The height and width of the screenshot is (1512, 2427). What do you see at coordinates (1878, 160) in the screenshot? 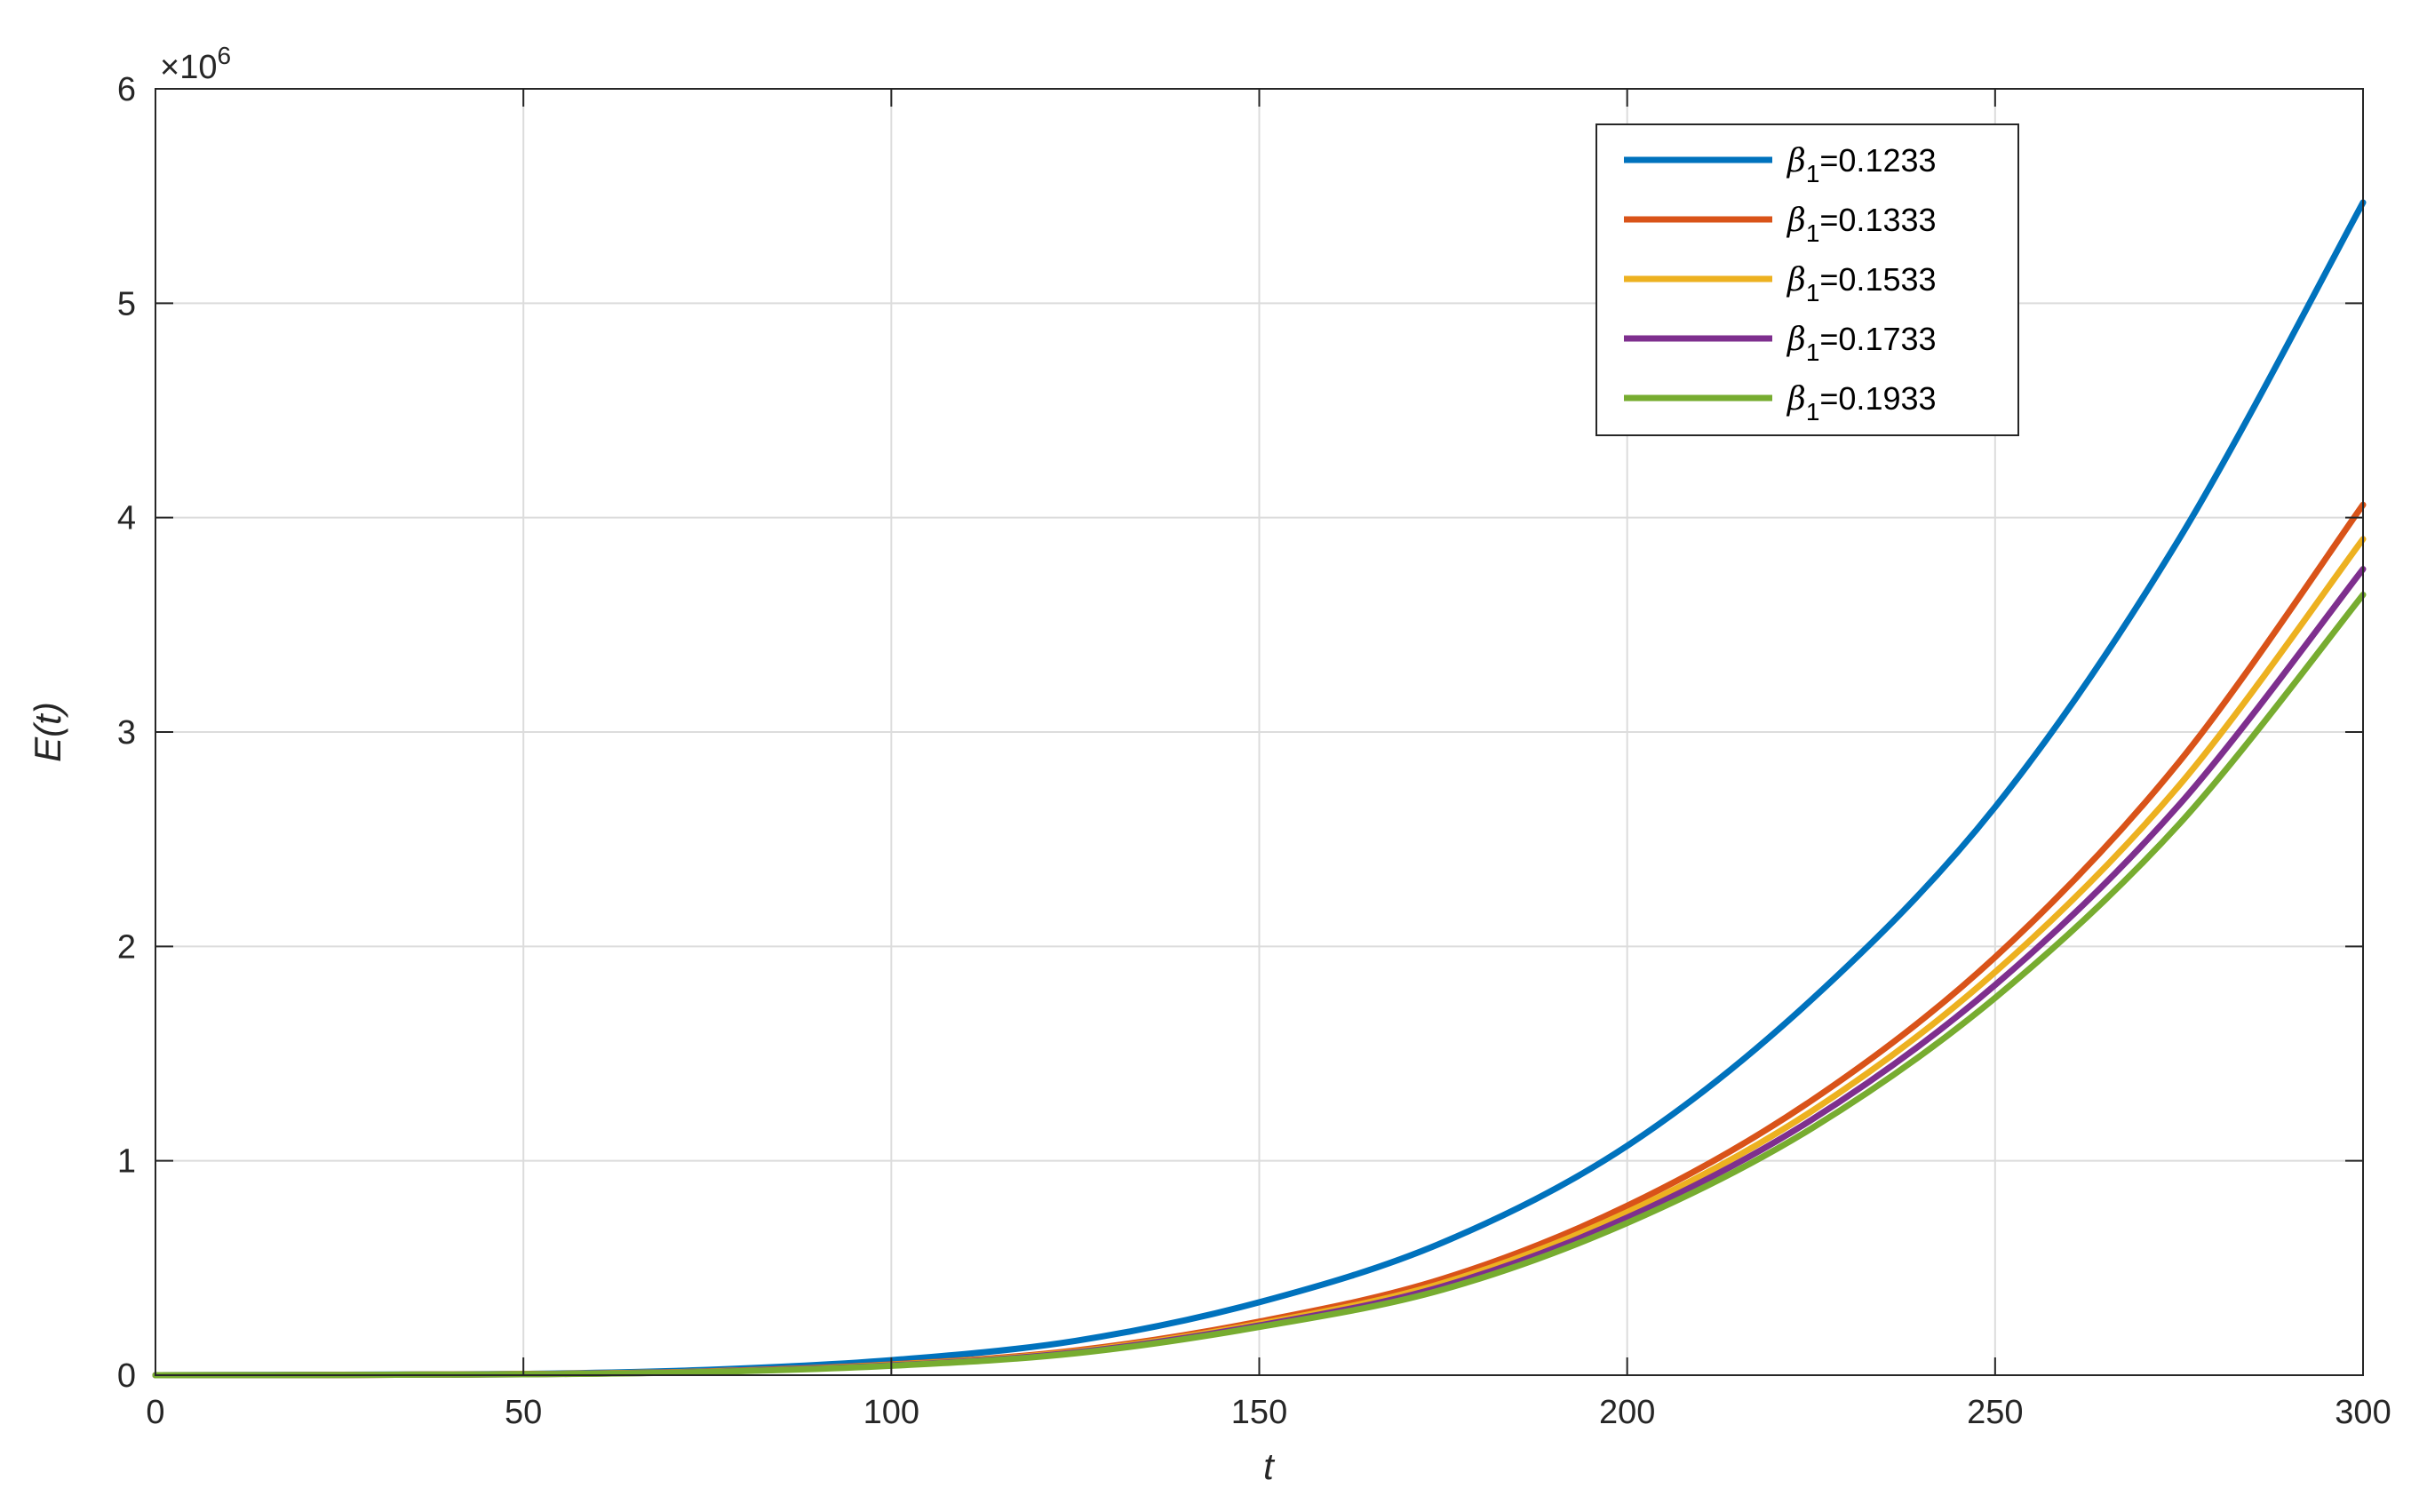
I see `legend-value: =0.1233` at bounding box center [1878, 160].